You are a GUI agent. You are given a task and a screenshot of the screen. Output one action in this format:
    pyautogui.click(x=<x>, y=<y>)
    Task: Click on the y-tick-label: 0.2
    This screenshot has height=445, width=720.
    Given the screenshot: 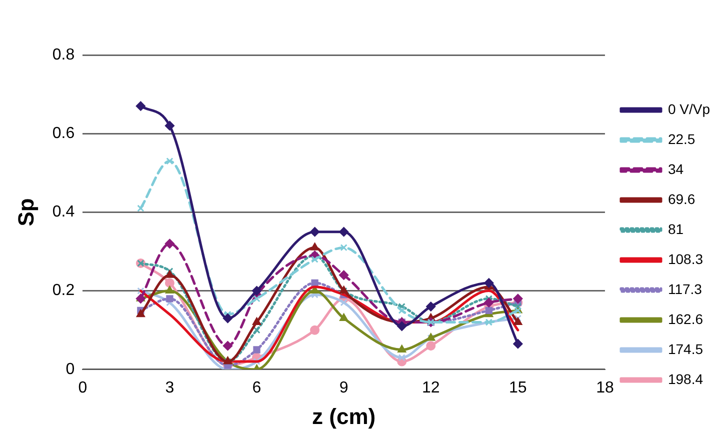 What is the action you would take?
    pyautogui.click(x=63, y=291)
    